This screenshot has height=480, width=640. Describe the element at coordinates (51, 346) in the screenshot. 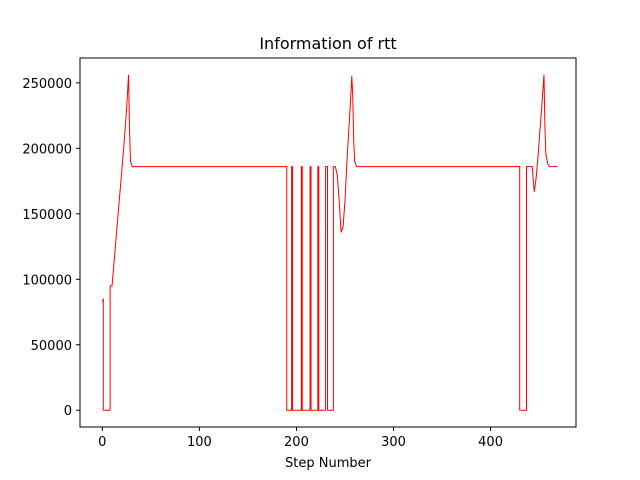

I see `y-tick-label: 50000` at that location.